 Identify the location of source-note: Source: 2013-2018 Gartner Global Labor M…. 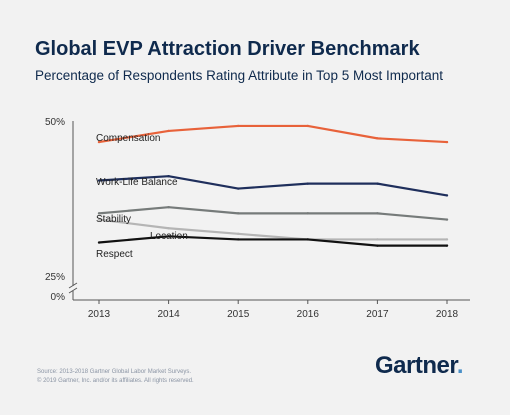
(114, 372).